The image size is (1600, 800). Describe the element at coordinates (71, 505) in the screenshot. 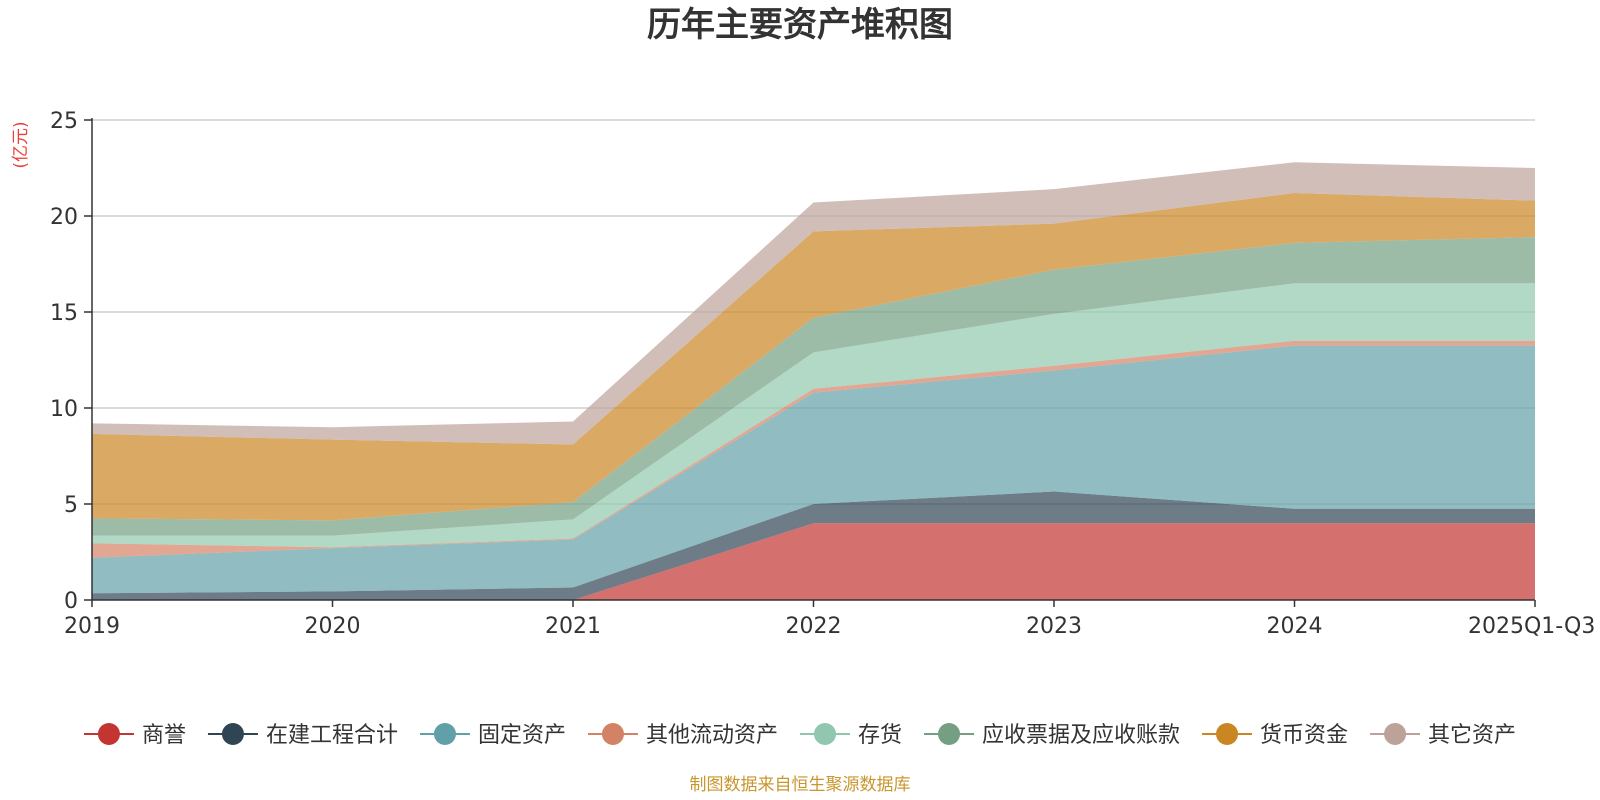

I see `y-tick-label: 5` at that location.